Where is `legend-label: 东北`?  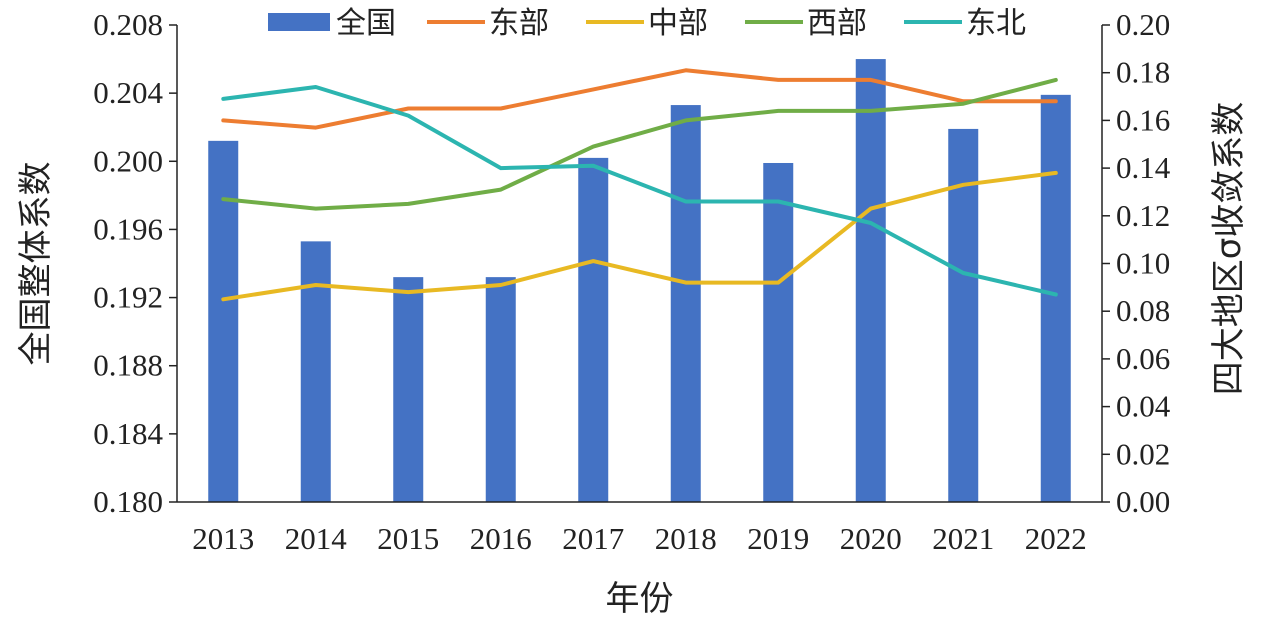 legend-label: 东北 is located at coordinates (996, 23).